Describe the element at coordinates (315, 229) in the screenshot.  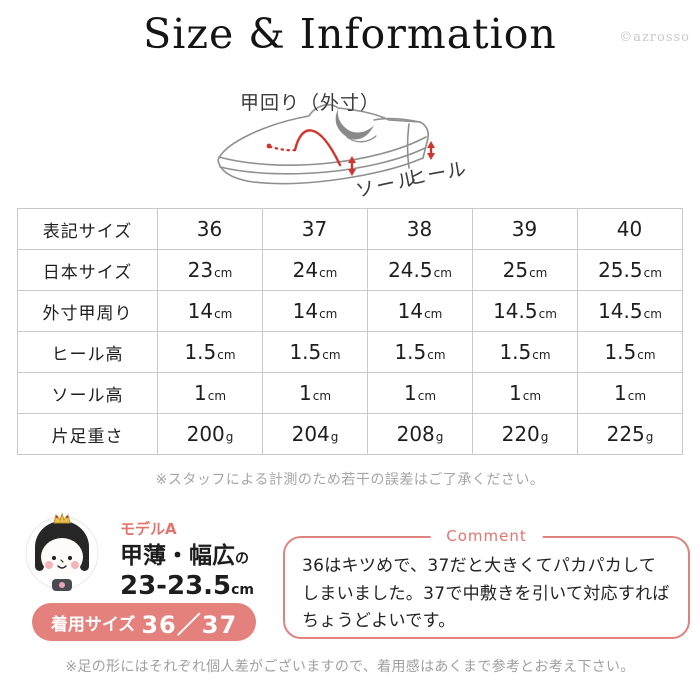
I see `size-value-cell: 37` at that location.